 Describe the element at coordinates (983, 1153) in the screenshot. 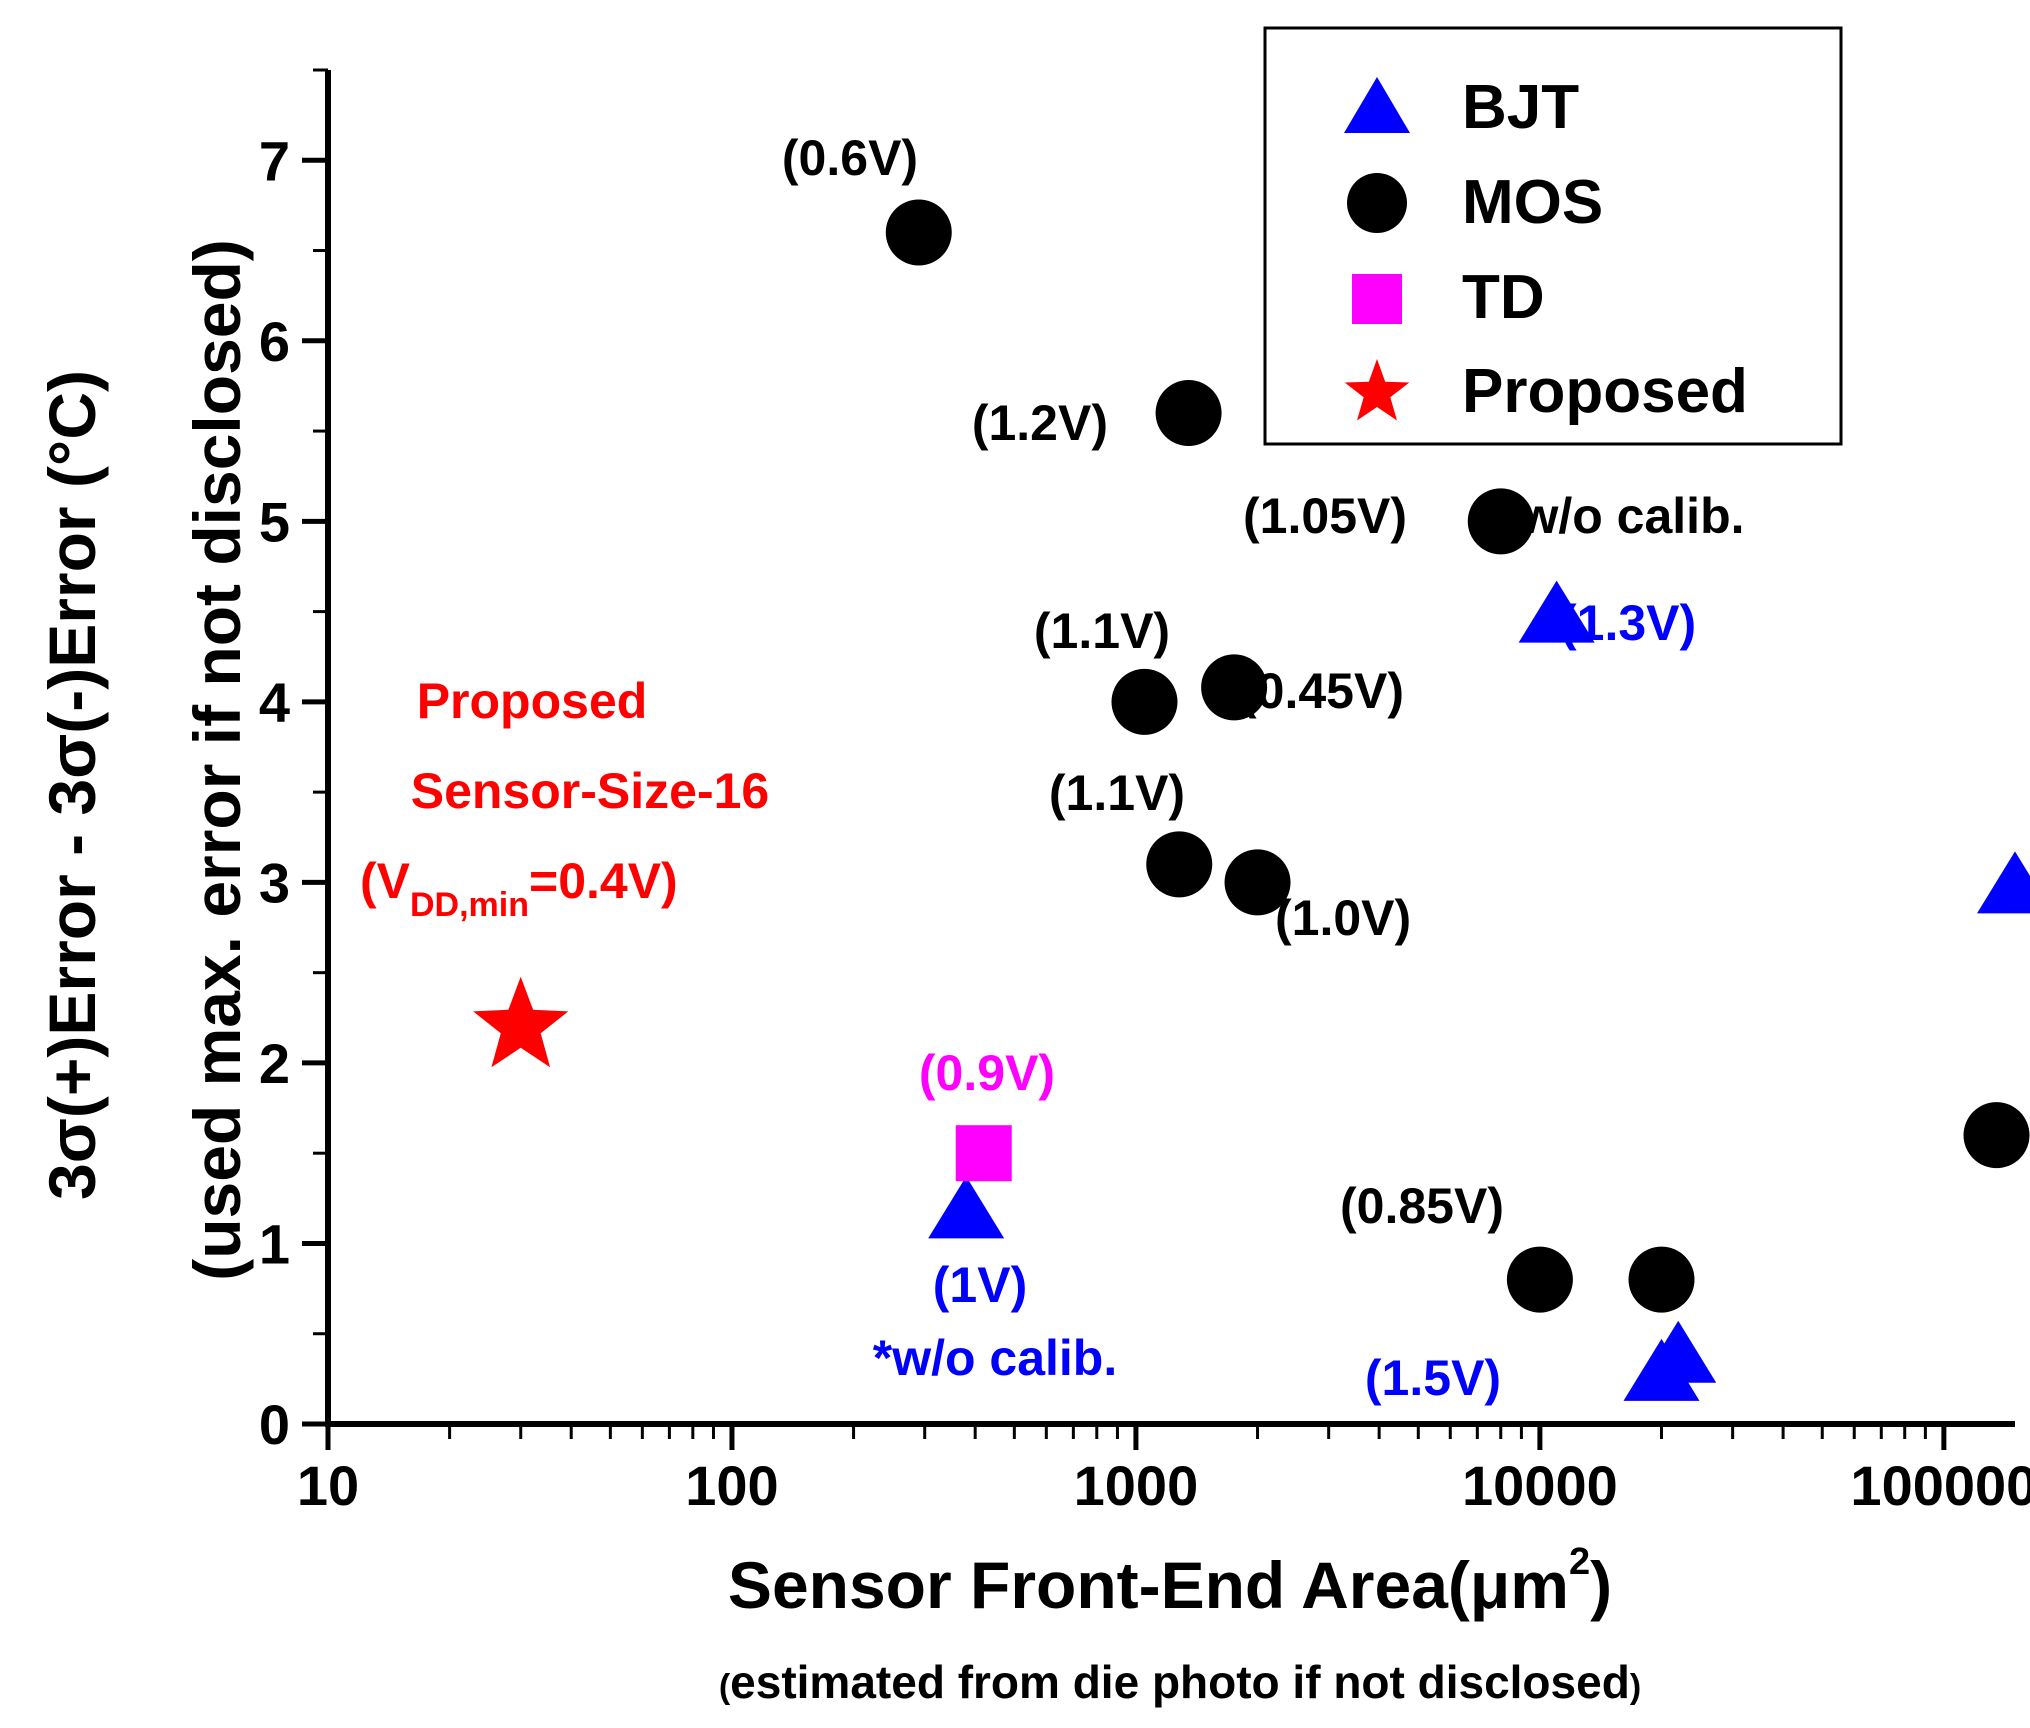

I see `td-point` at that location.